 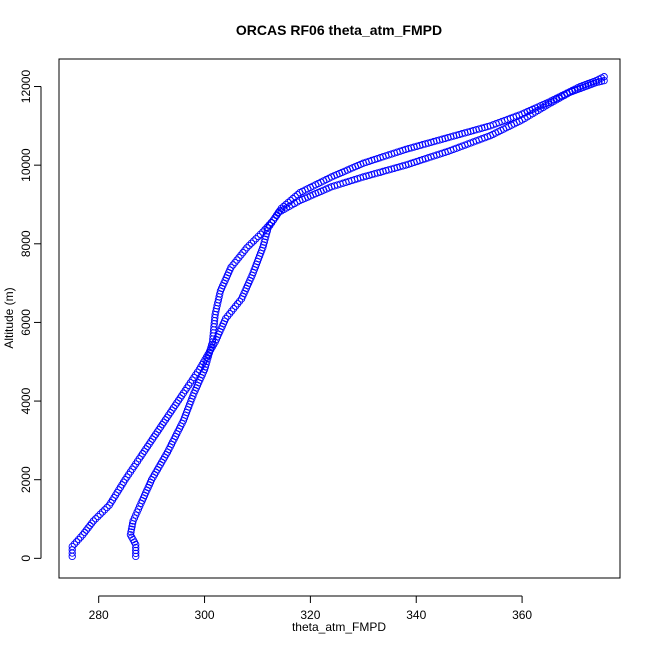 I want to click on y-axis-label: Altitude (m), so click(x=9, y=317).